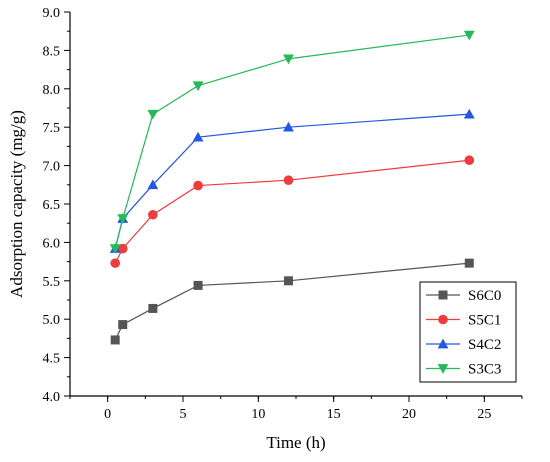 The width and height of the screenshot is (550, 462). Describe the element at coordinates (443, 319) in the screenshot. I see `legend-marker-s5c1` at that location.